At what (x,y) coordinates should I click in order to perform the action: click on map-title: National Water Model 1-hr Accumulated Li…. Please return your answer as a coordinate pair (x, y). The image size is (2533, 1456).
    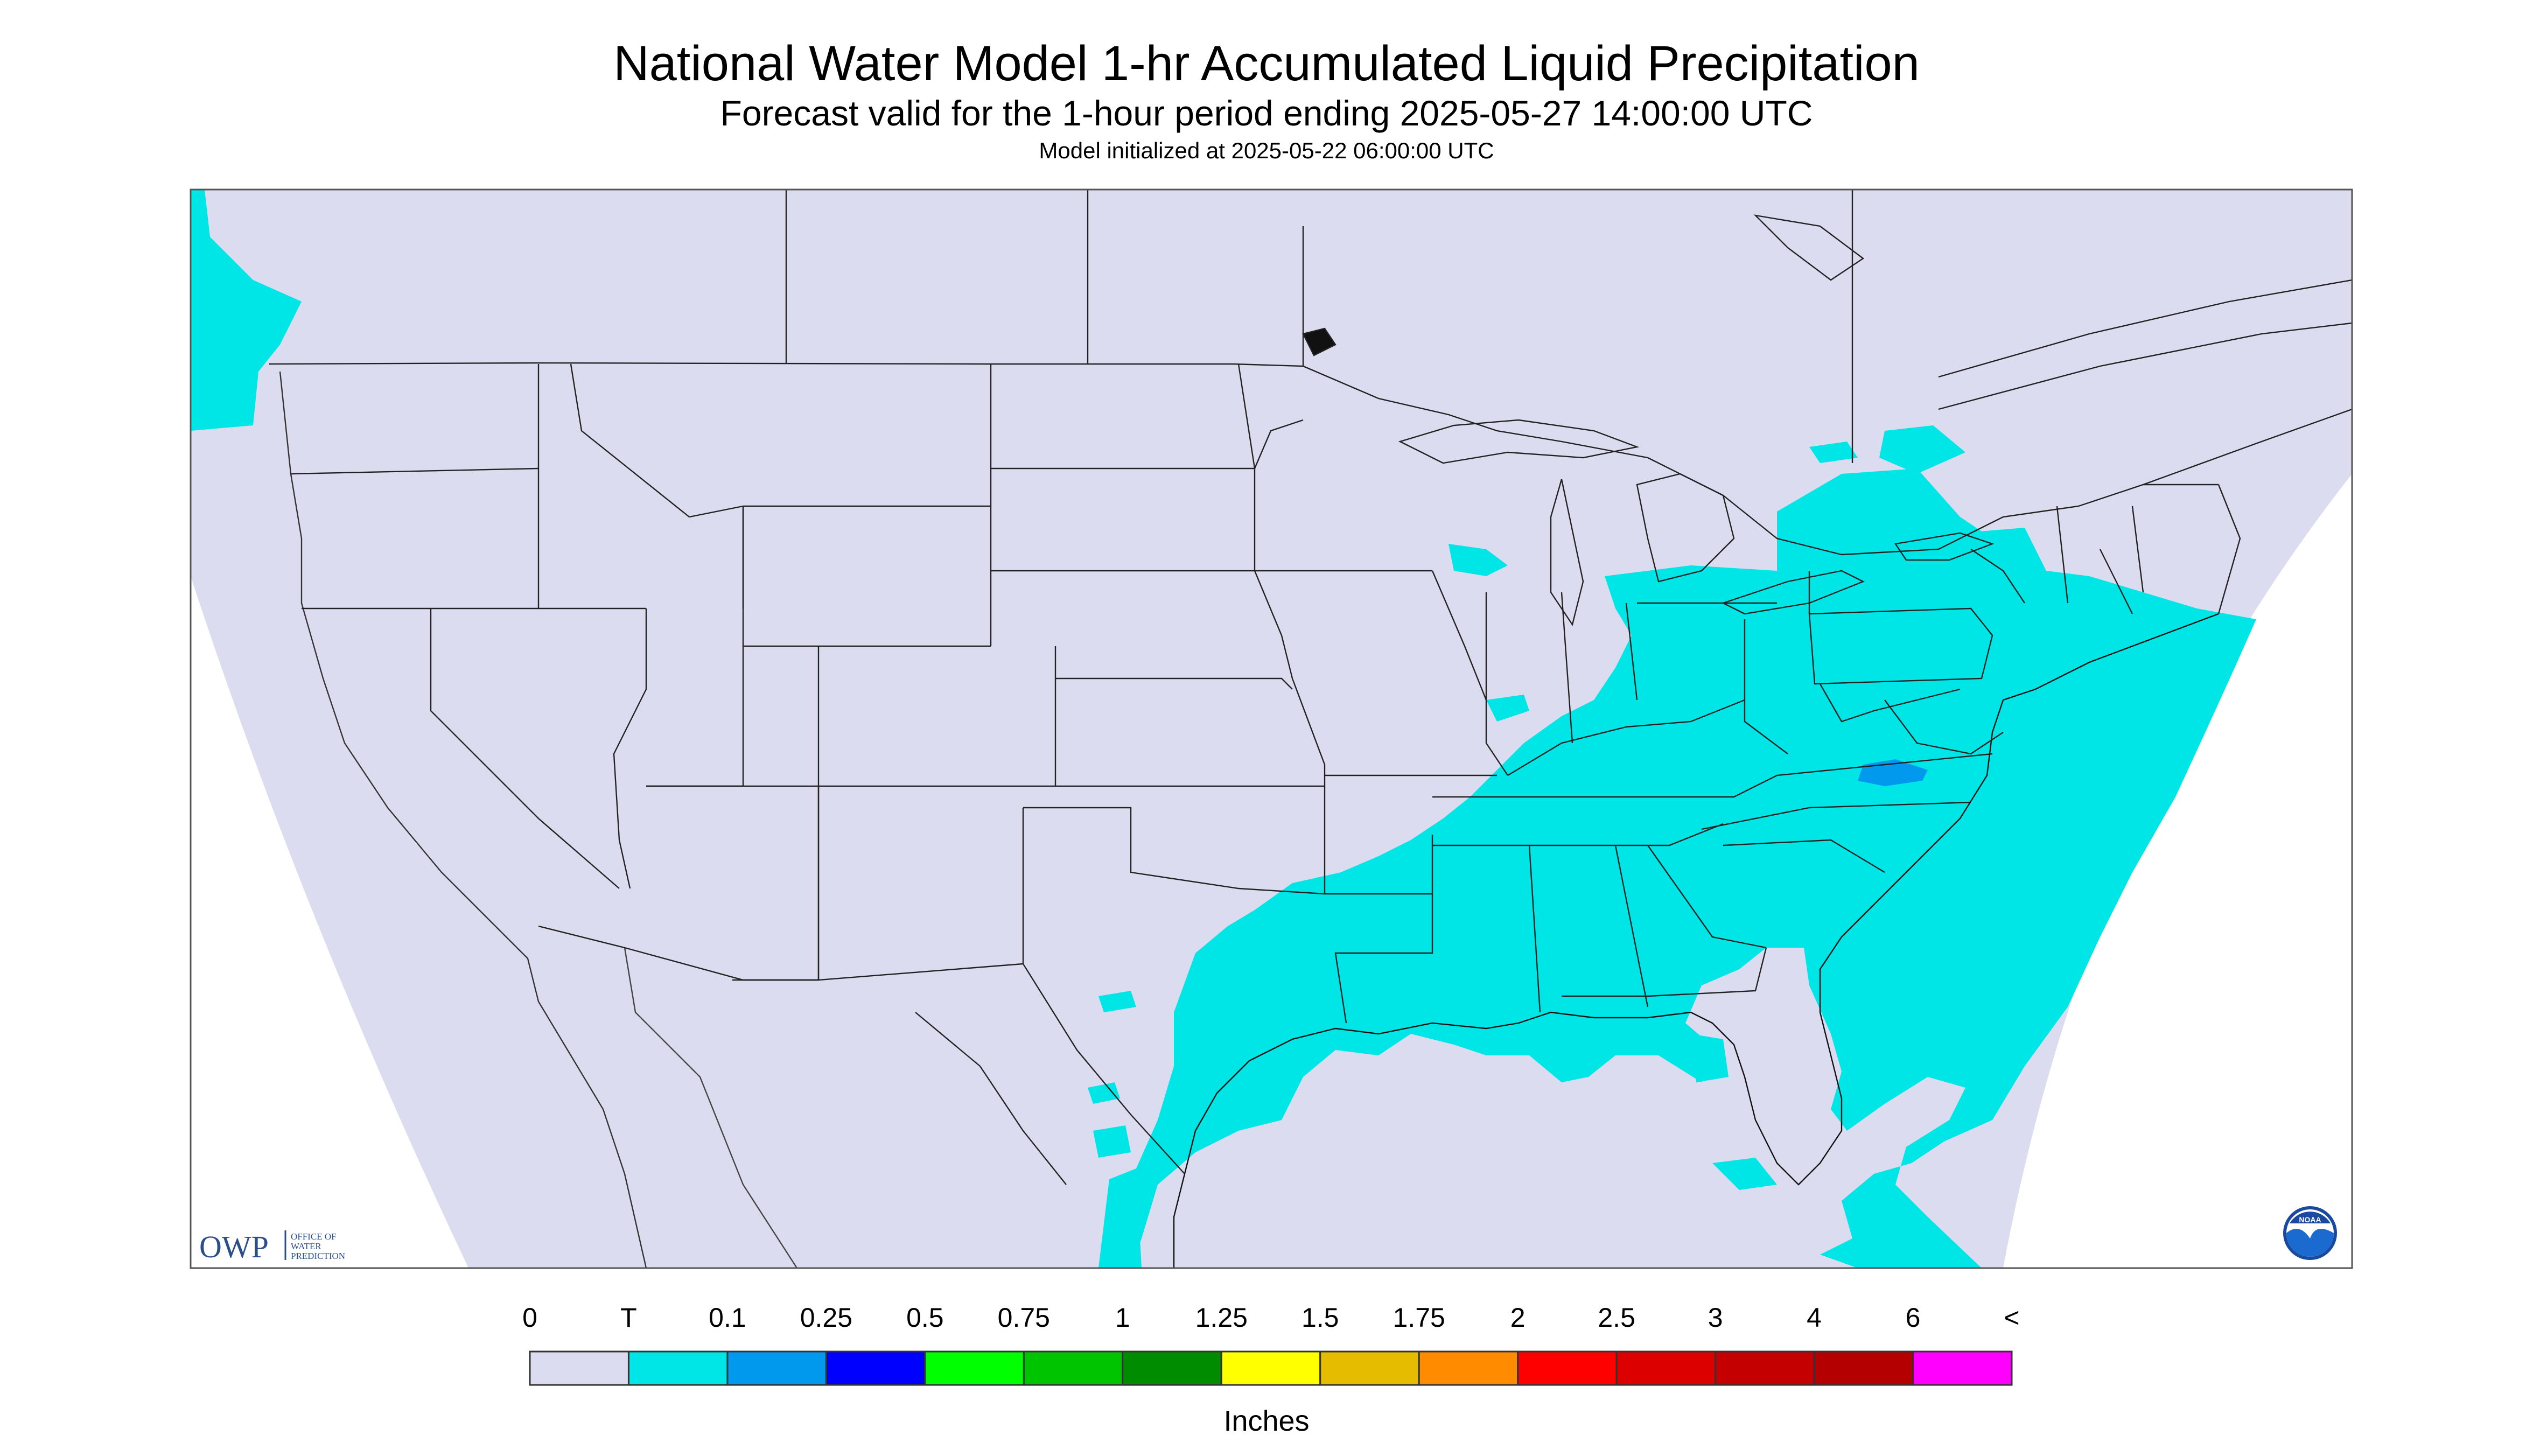
    Looking at the image, I should click on (1266, 63).